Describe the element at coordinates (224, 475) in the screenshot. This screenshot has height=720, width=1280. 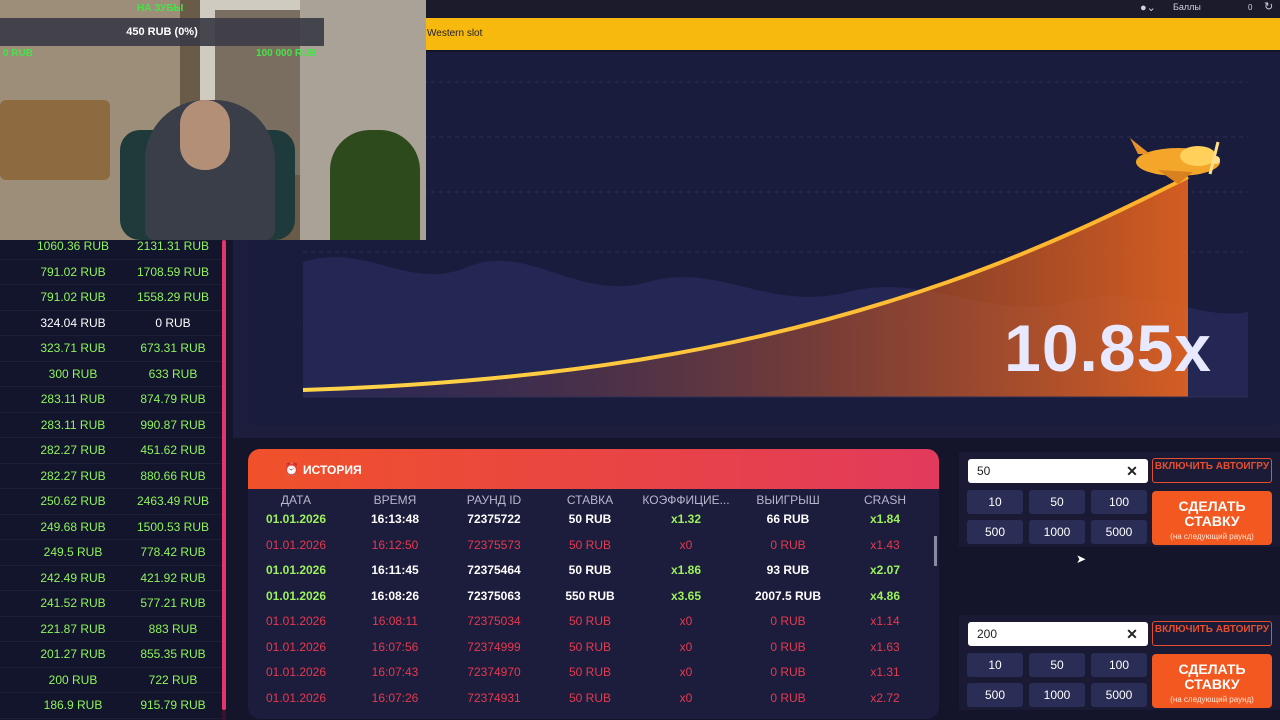
I see `winners-scrollbar-thumb` at that location.